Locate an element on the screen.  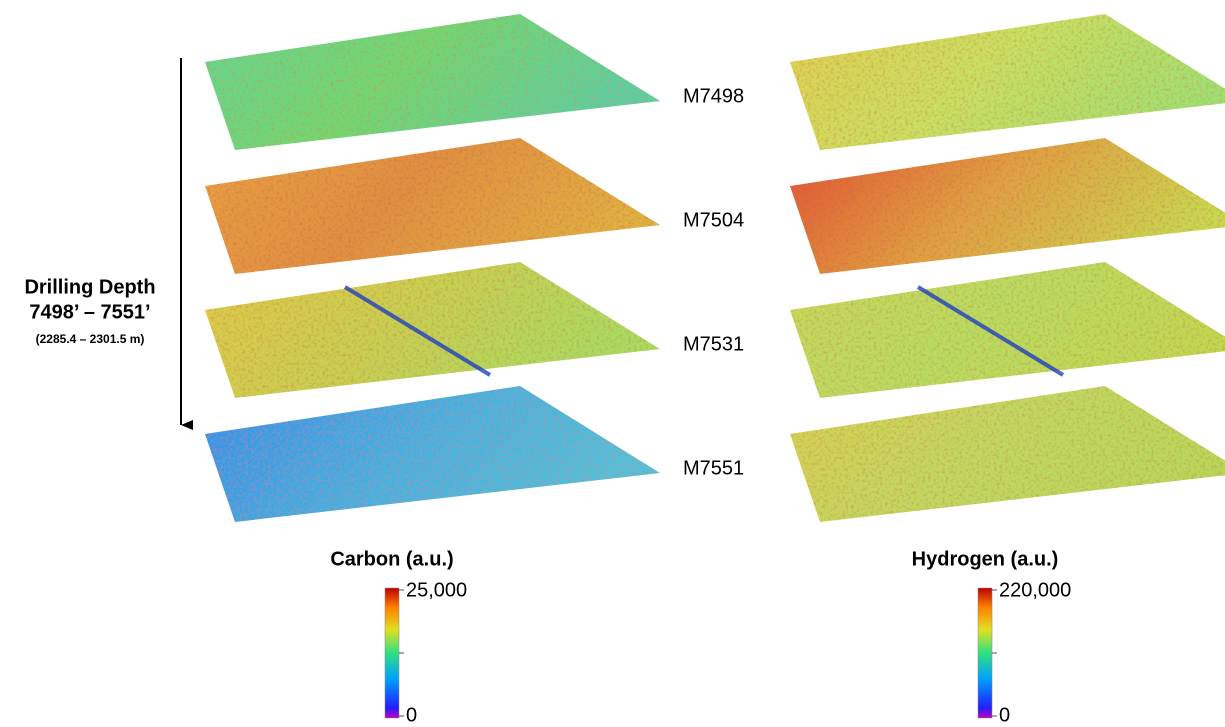
layer-label: M7531 is located at coordinates (713, 344).